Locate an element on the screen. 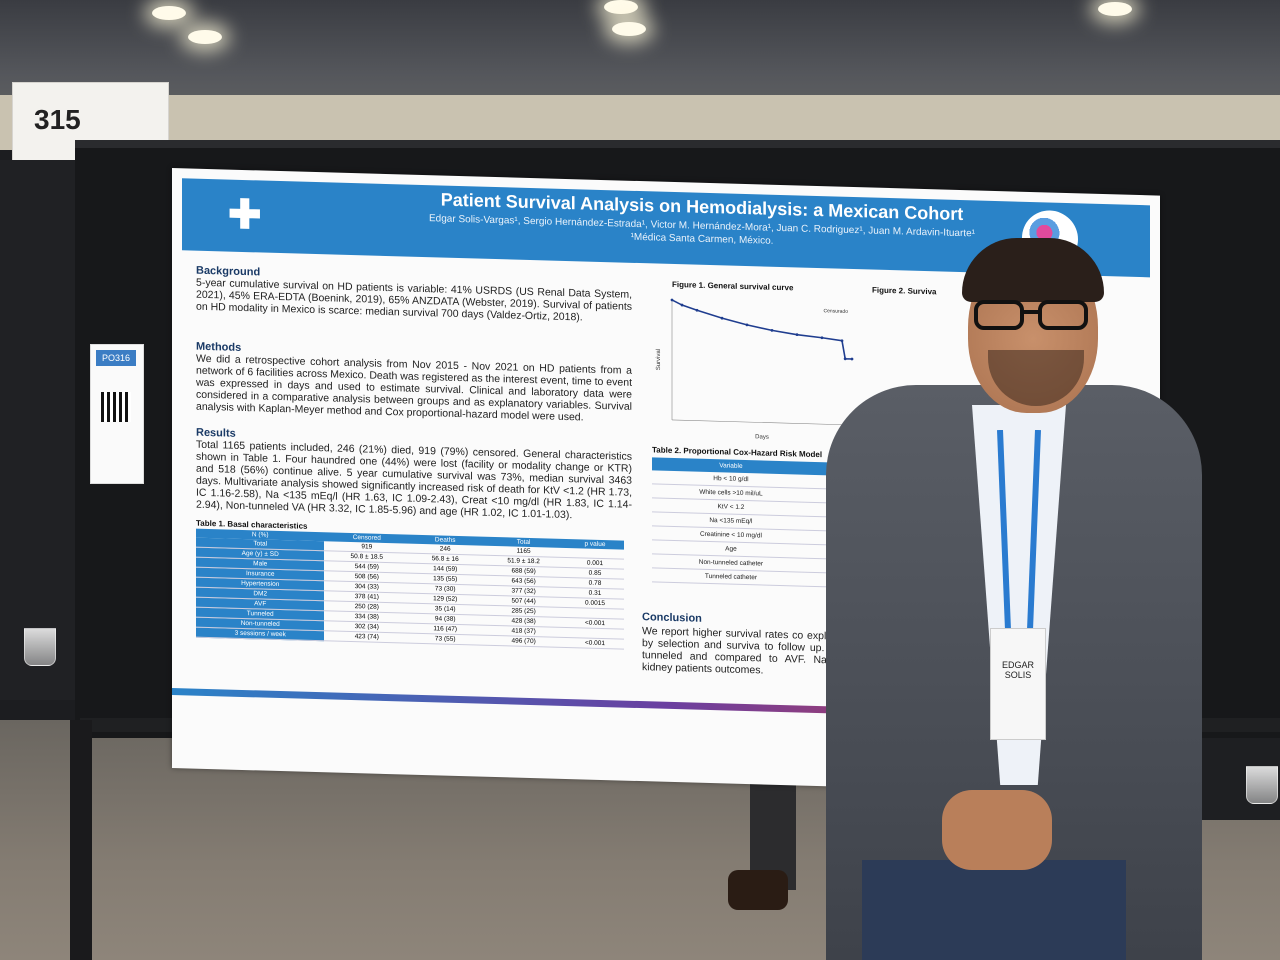 This screenshot has height=960, width=1280. name-badge is located at coordinates (1018, 684).